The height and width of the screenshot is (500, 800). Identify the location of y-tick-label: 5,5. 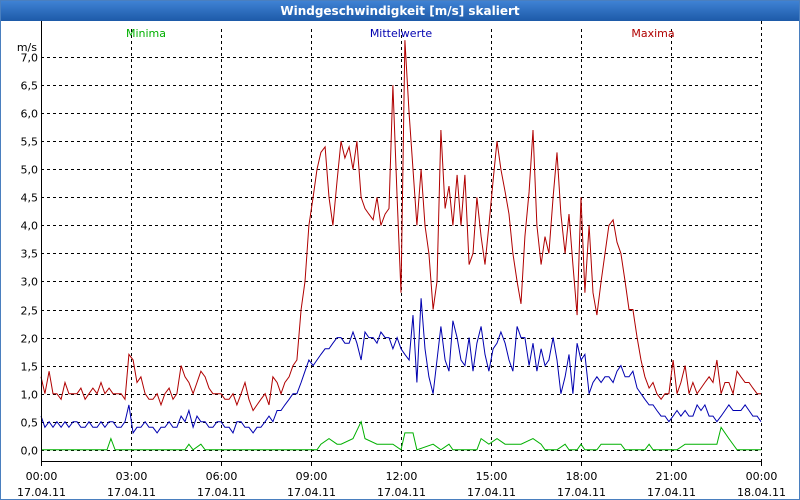
(30, 142).